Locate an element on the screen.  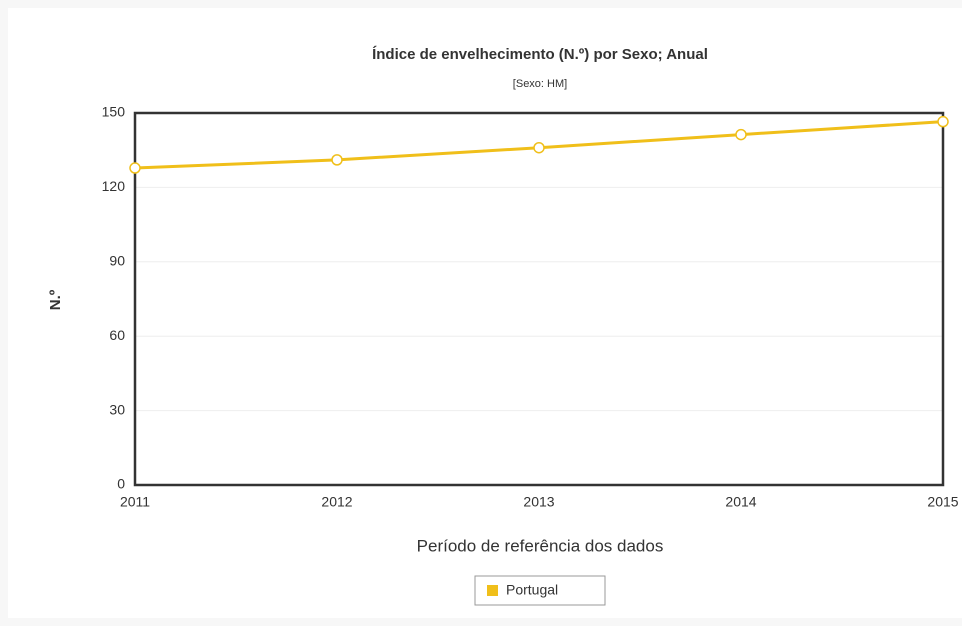
y-tick-label: 120 is located at coordinates (114, 186).